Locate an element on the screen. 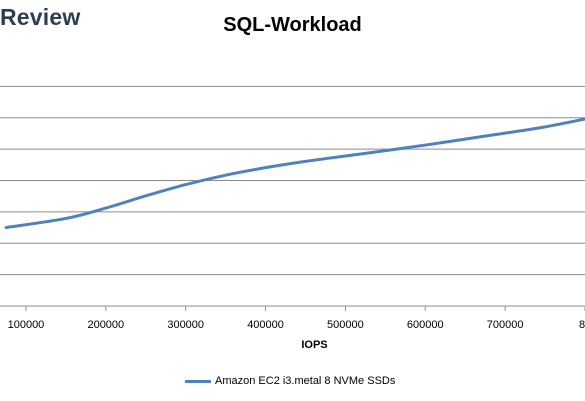 This screenshot has height=401, width=585. x-axis-label: IOPS is located at coordinates (314, 345).